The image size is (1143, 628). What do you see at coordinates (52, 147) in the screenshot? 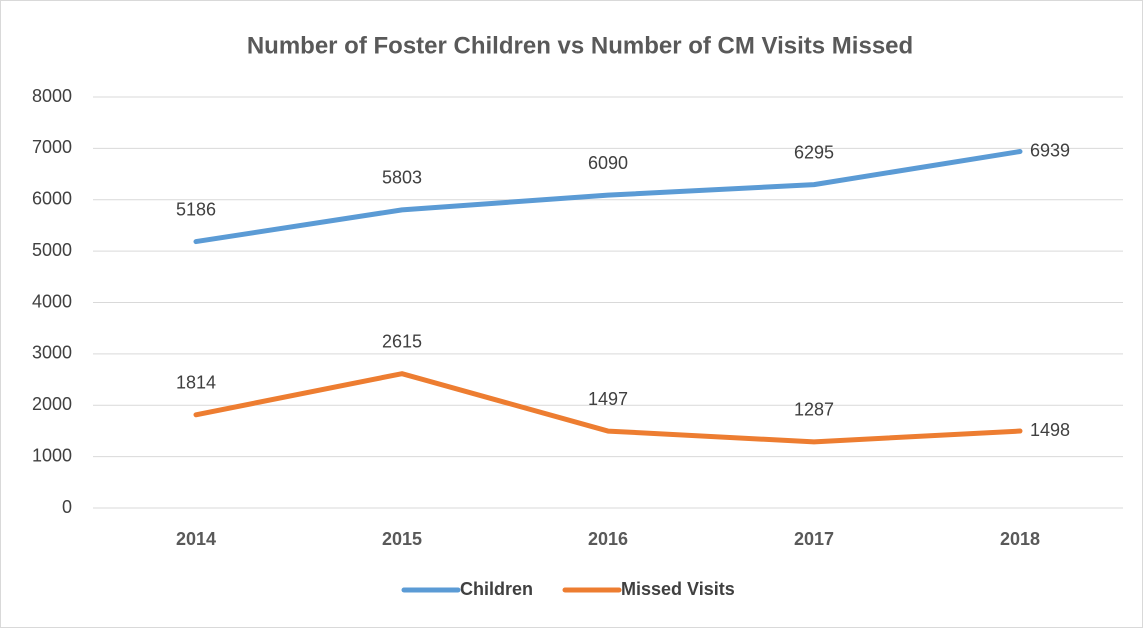
I see `y-tick-label: 7000` at bounding box center [52, 147].